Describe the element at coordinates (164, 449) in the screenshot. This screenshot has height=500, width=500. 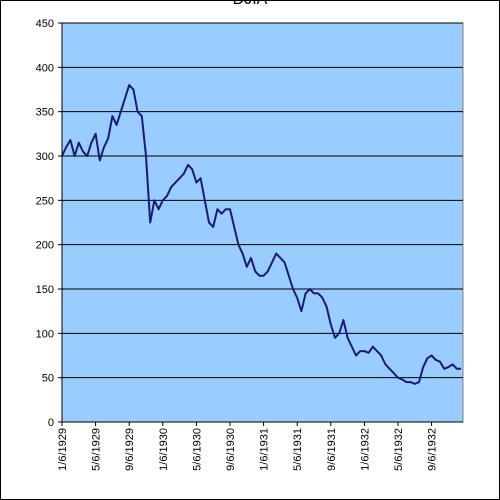
I see `x-tick-label: 1/6/1930` at that location.